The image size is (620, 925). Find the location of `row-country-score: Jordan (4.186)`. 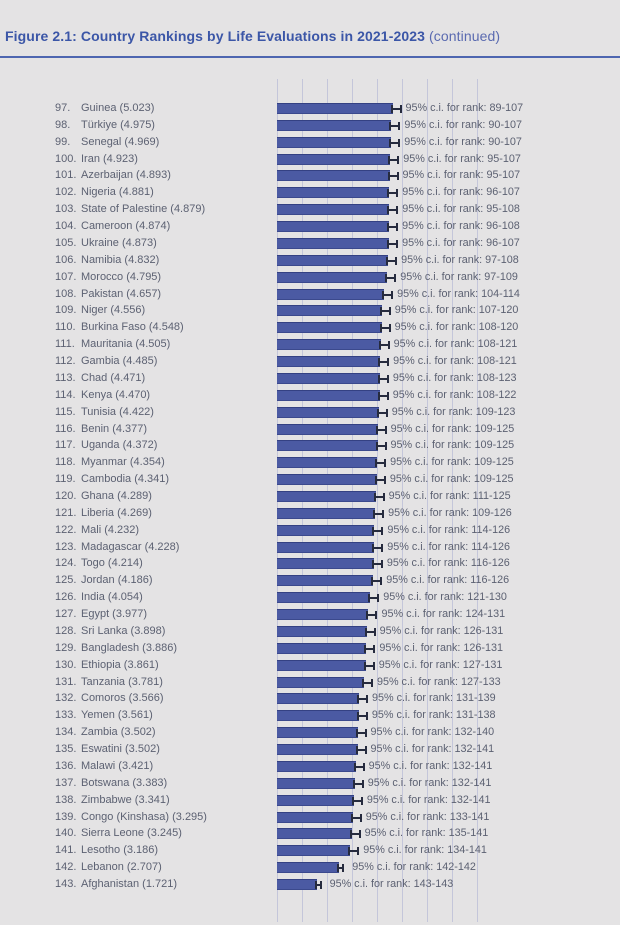

row-country-score: Jordan (4.186) is located at coordinates (117, 580).